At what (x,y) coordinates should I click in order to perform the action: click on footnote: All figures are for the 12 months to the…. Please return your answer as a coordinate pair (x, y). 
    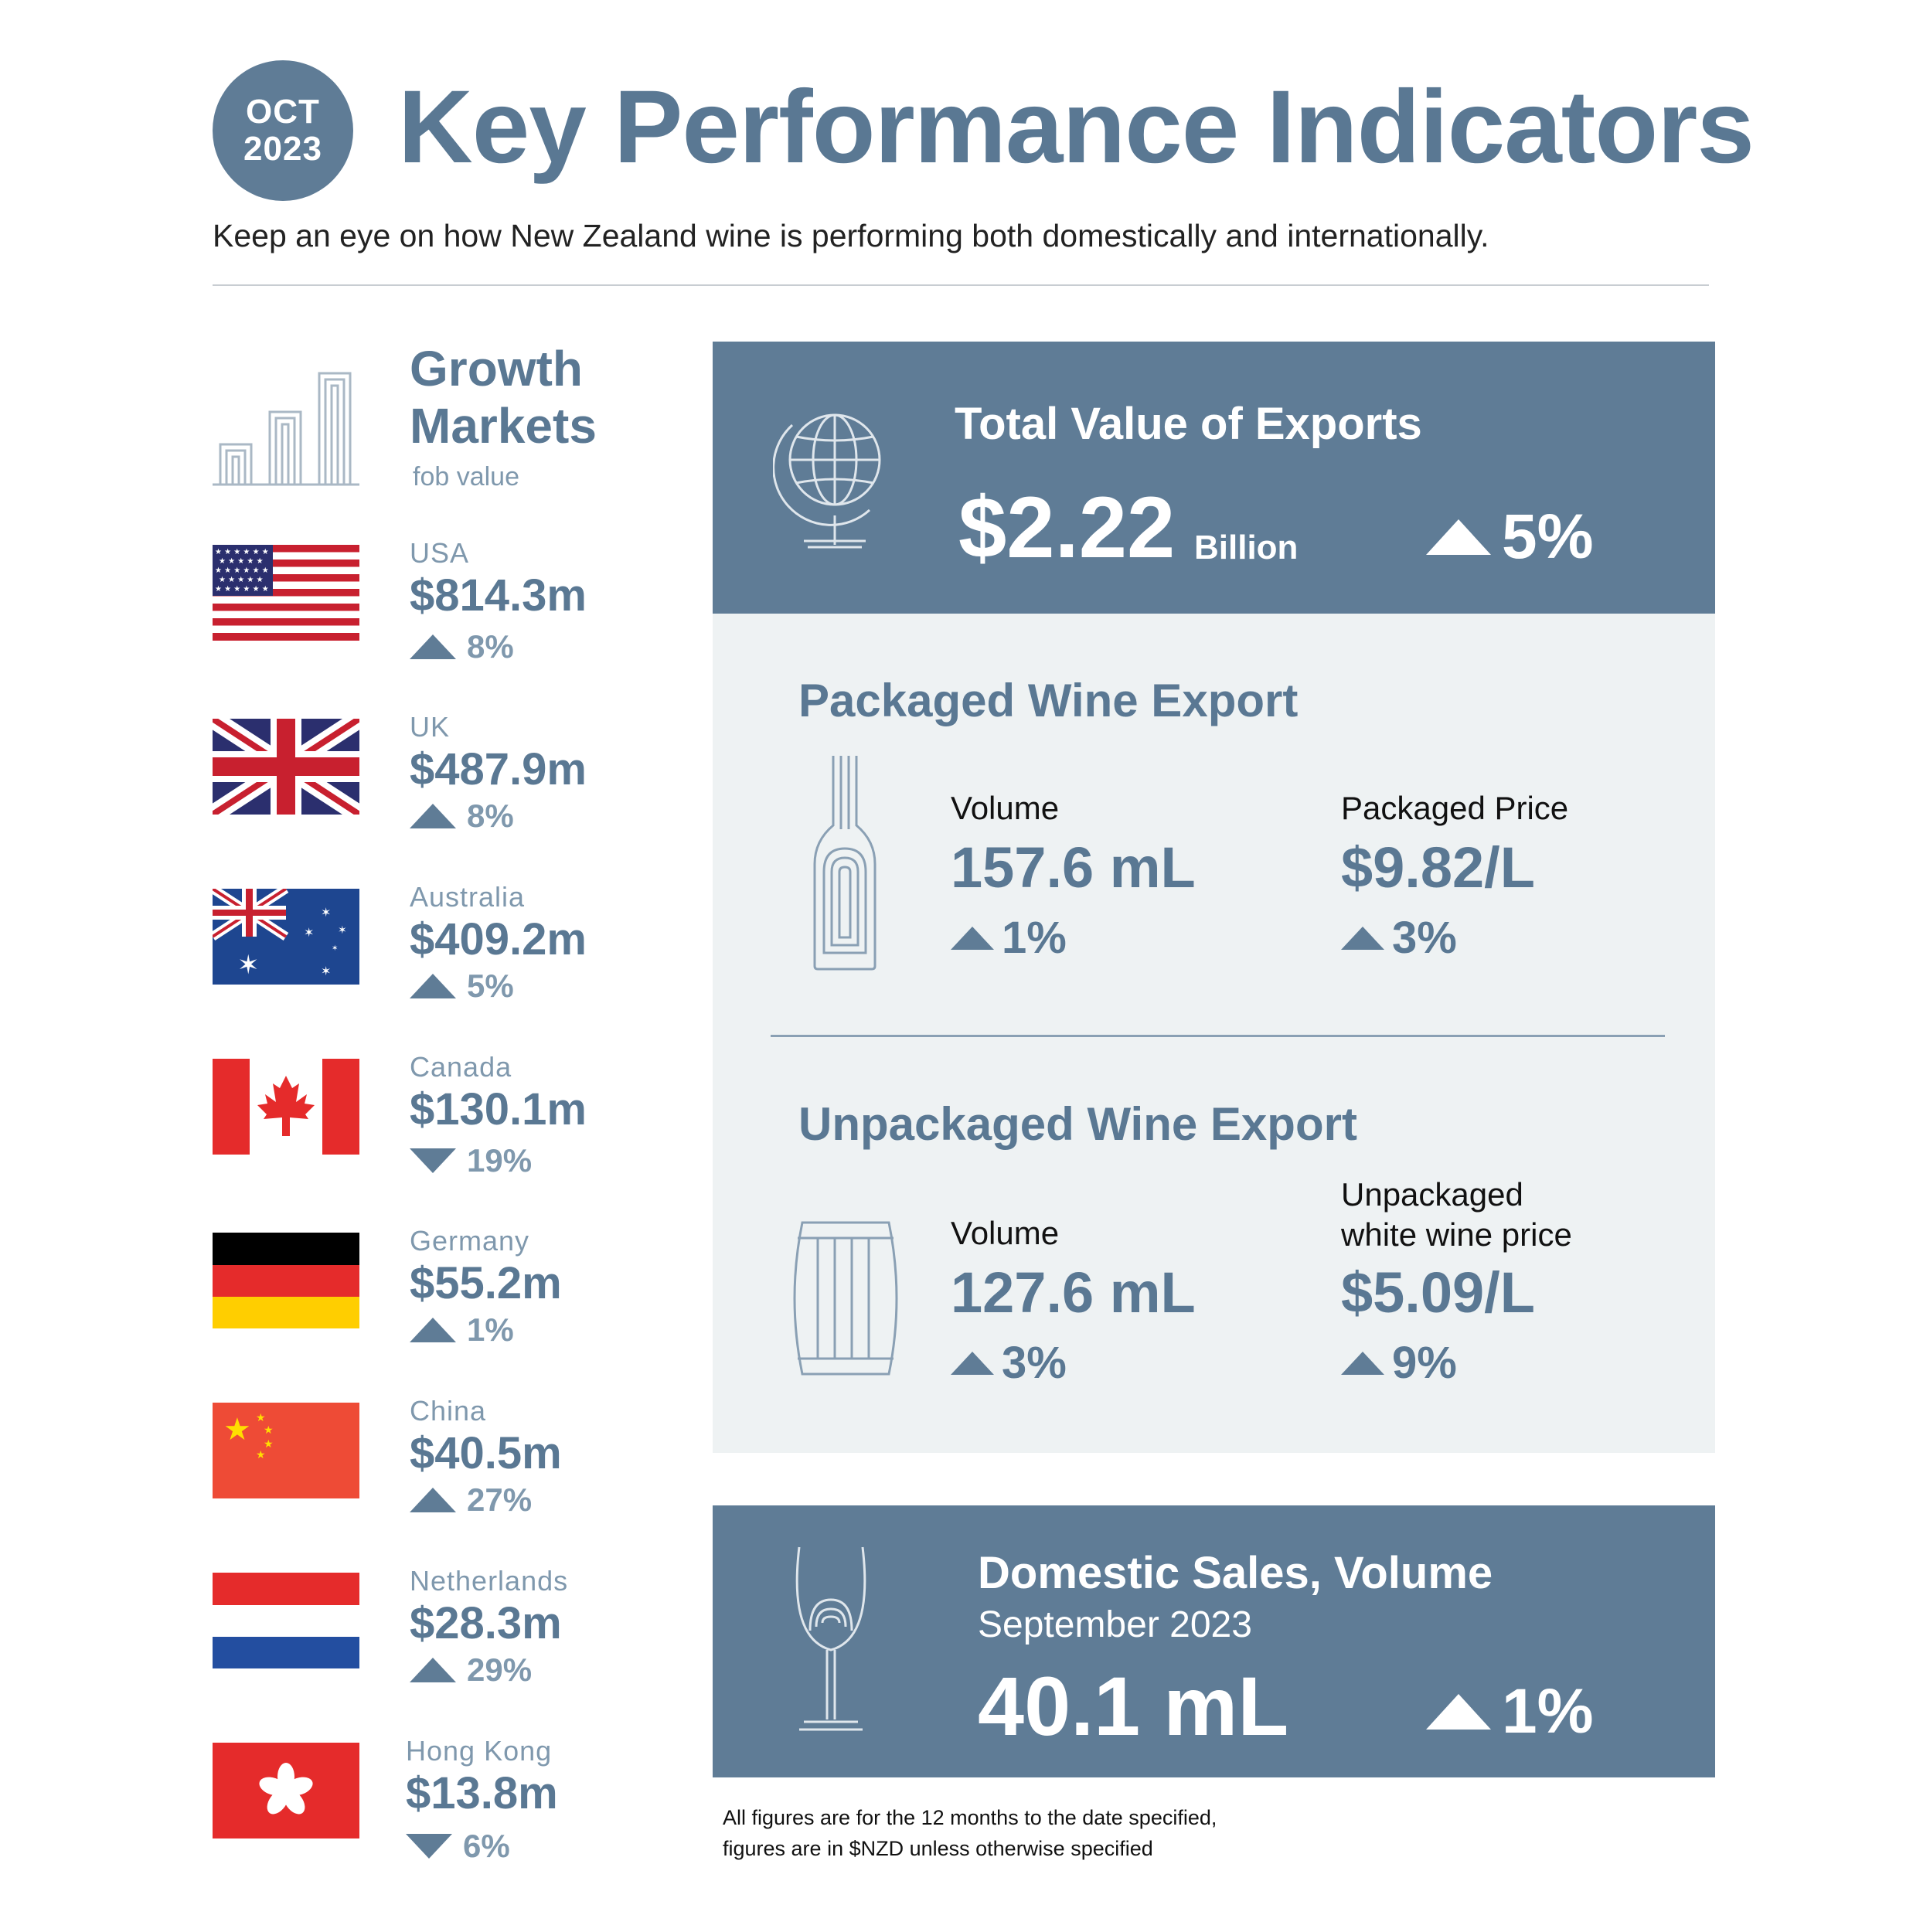
    Looking at the image, I should click on (970, 1833).